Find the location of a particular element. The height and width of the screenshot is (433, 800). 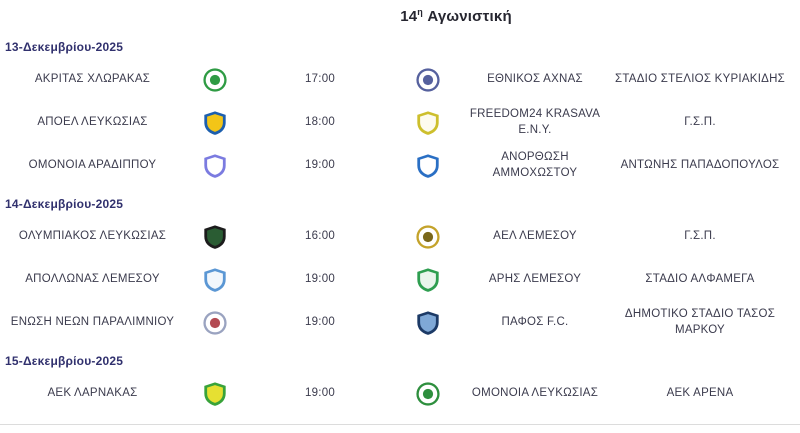

date-header: 15-Δεκεμβρίου-2025 is located at coordinates (64, 361).